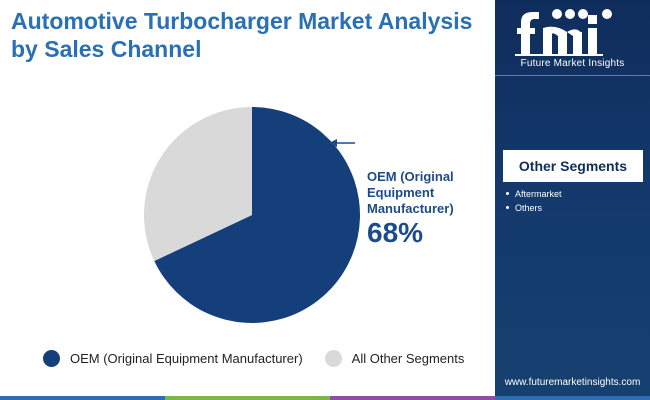 The width and height of the screenshot is (650, 400). I want to click on other-segments-list: Aftermarket Others, so click(575, 201).